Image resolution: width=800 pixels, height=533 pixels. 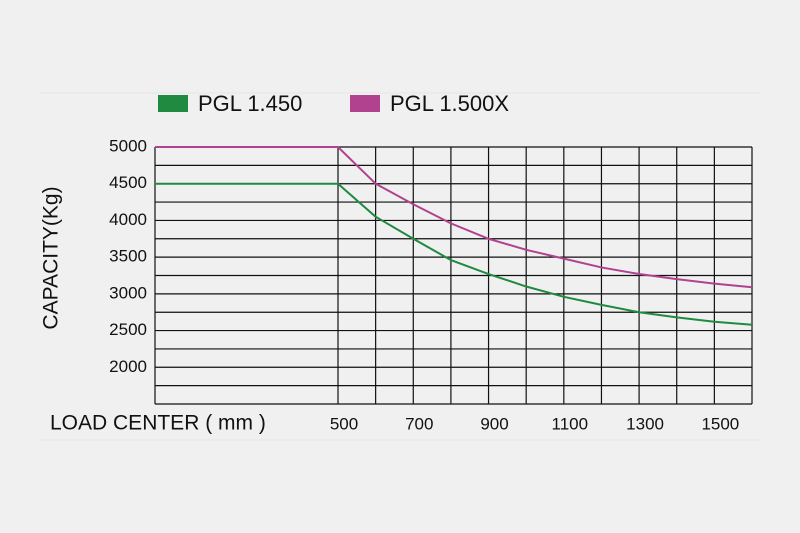 I want to click on y-tick-label: 4000, so click(x=128, y=219).